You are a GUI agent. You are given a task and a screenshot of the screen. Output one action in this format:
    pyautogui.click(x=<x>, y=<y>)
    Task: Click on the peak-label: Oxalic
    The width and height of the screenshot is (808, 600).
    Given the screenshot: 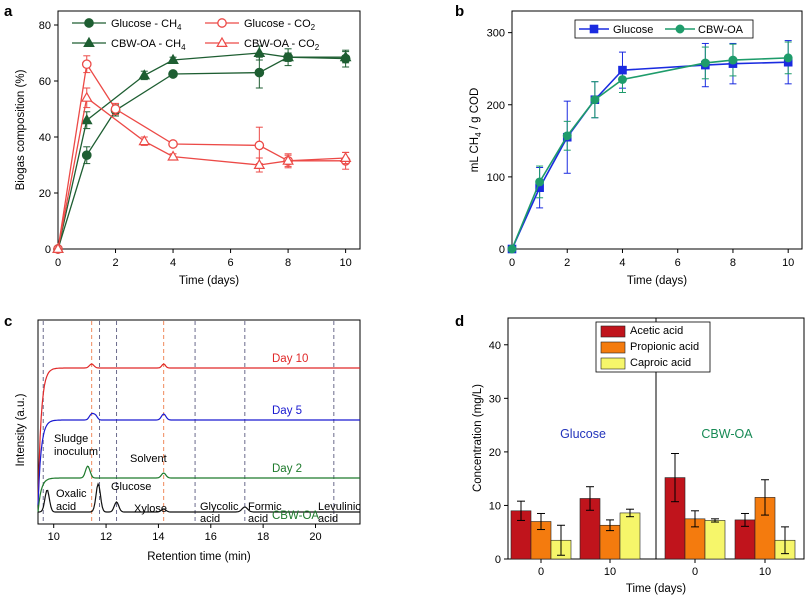 What is the action you would take?
    pyautogui.click(x=71, y=494)
    